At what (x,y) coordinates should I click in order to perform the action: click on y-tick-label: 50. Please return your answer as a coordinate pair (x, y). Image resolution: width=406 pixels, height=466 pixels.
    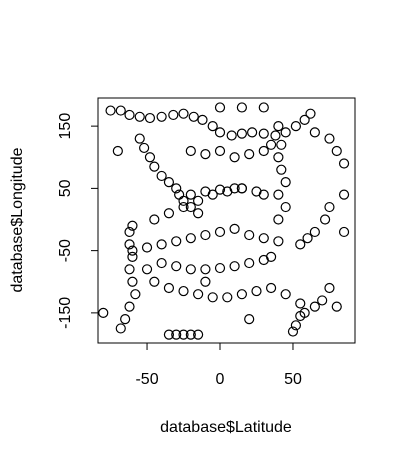
    Looking at the image, I should click on (65, 188).